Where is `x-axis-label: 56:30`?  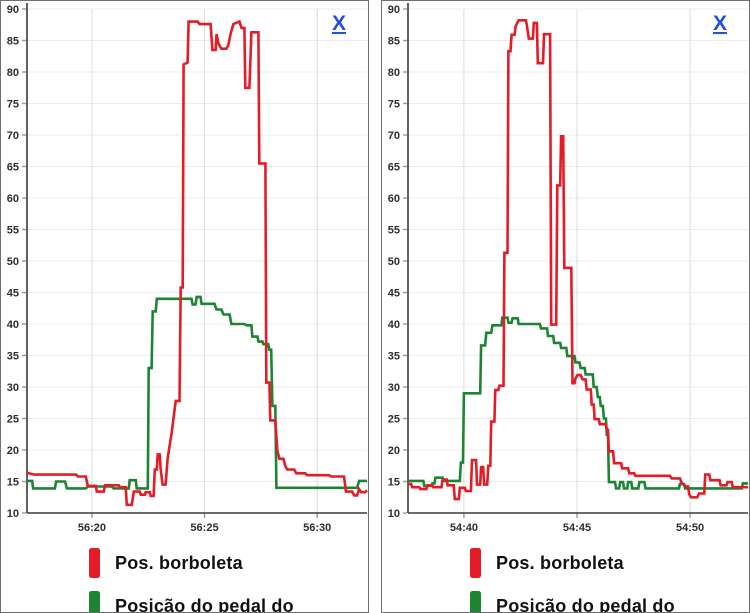
x-axis-label: 56:30 is located at coordinates (317, 528).